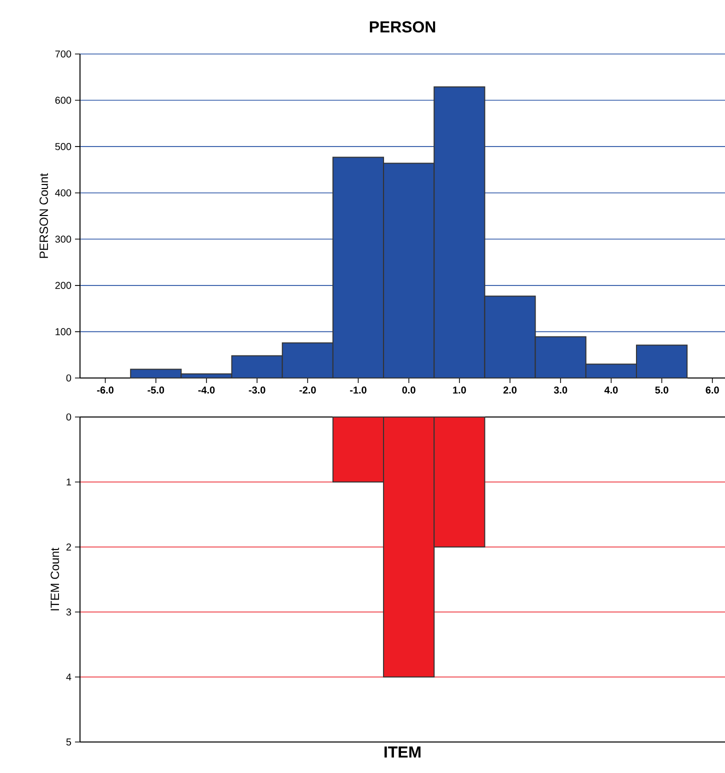 The height and width of the screenshot is (773, 725). What do you see at coordinates (63, 146) in the screenshot?
I see `y-tick-label: 500` at bounding box center [63, 146].